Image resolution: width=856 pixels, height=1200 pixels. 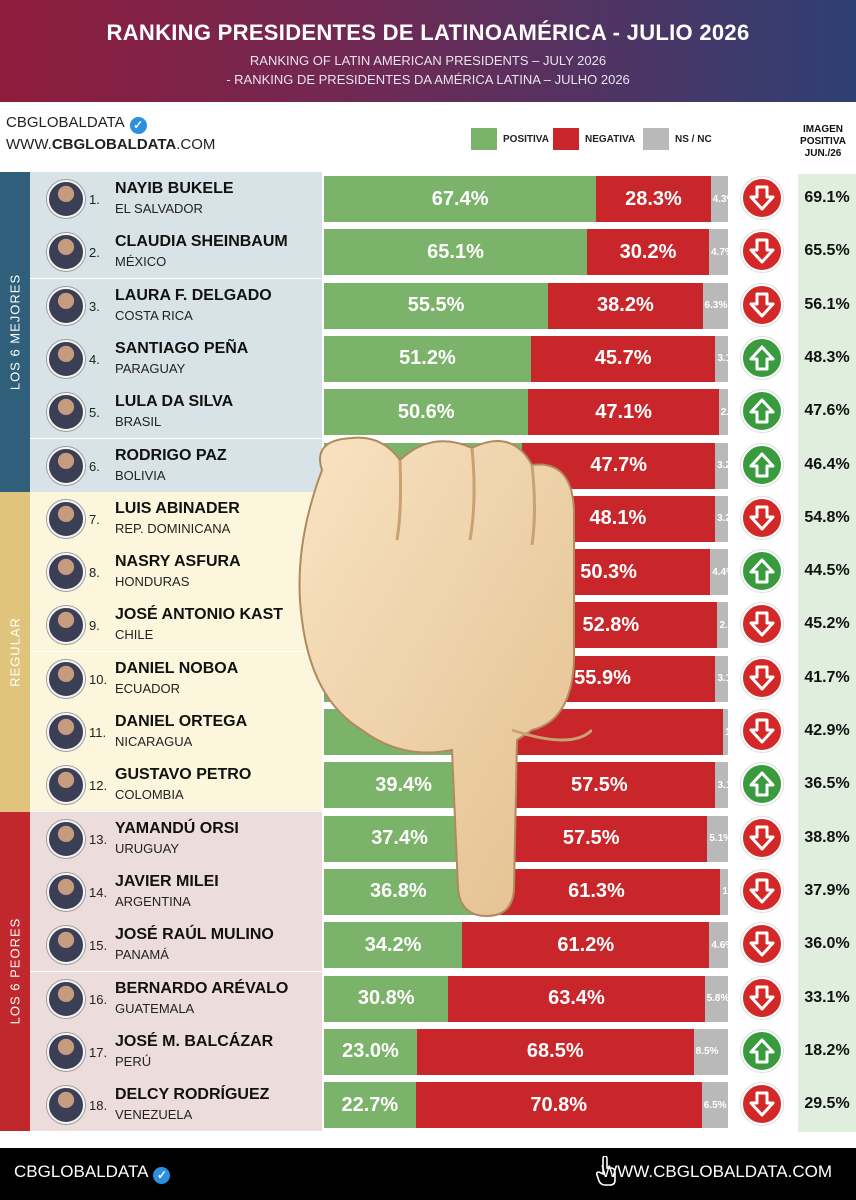 What do you see at coordinates (827, 624) in the screenshot?
I see `previous-image-value: 45.2%` at bounding box center [827, 624].